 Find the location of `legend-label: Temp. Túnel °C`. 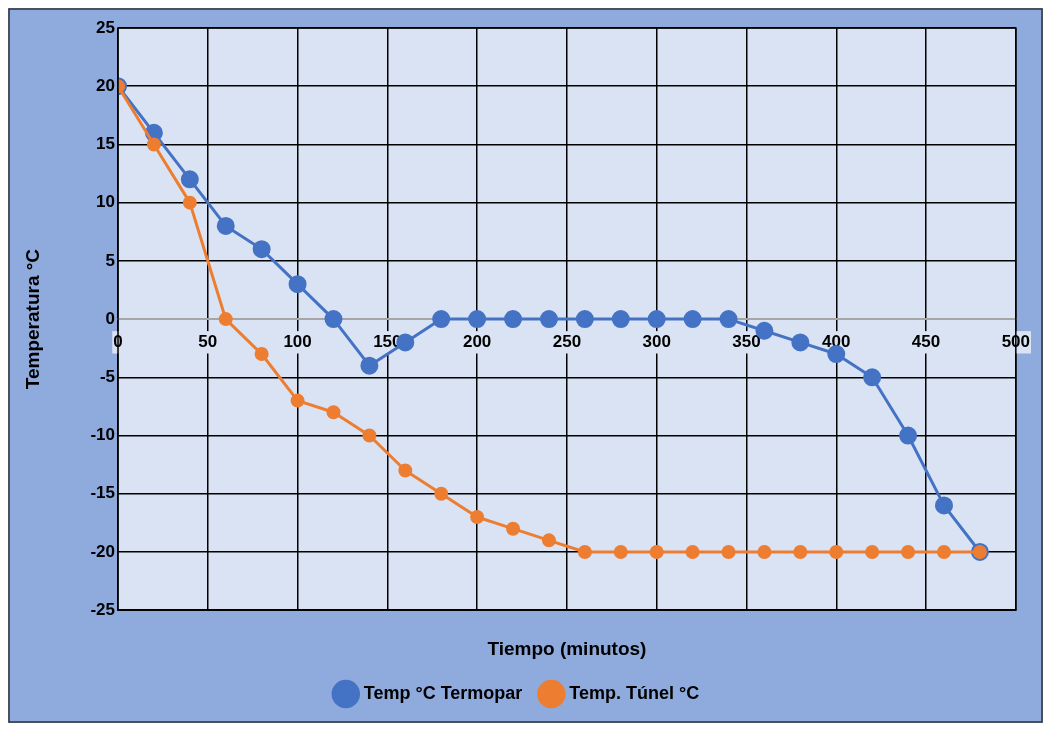

legend-label: Temp. Túnel °C is located at coordinates (634, 692).